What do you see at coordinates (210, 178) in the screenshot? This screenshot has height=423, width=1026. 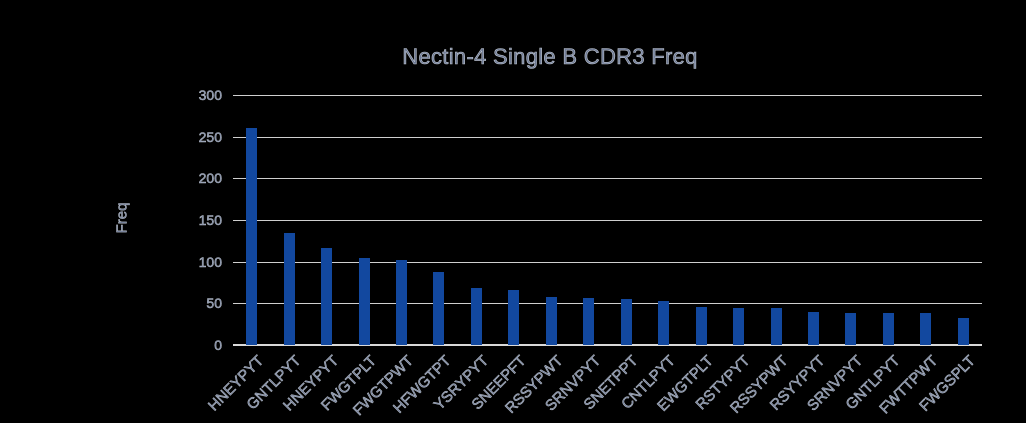 I see `y-tick-label: 200` at bounding box center [210, 178].